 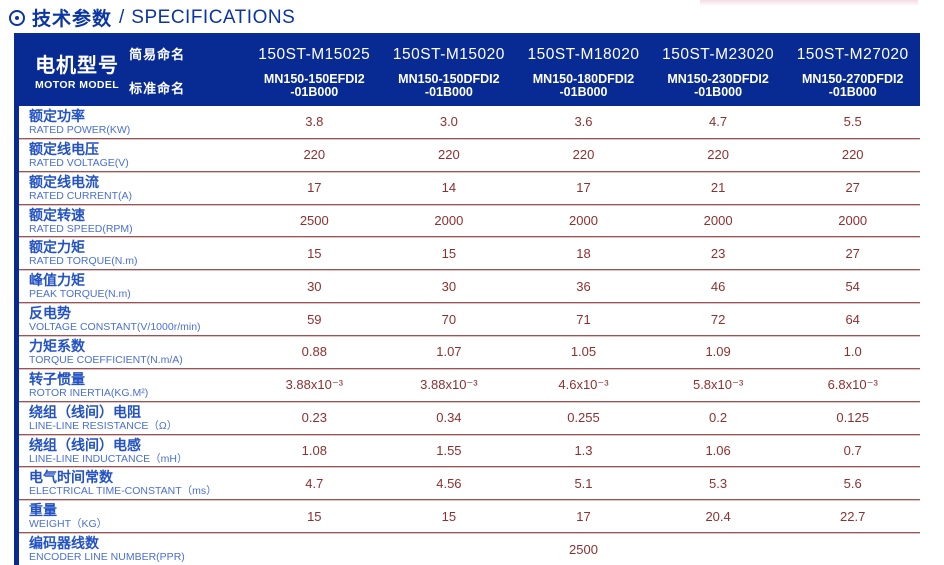 What do you see at coordinates (133, 69) in the screenshot?
I see `motor-model-header-cell: 电机型号 MOTOR MODEL 简易命名 标准命名` at bounding box center [133, 69].